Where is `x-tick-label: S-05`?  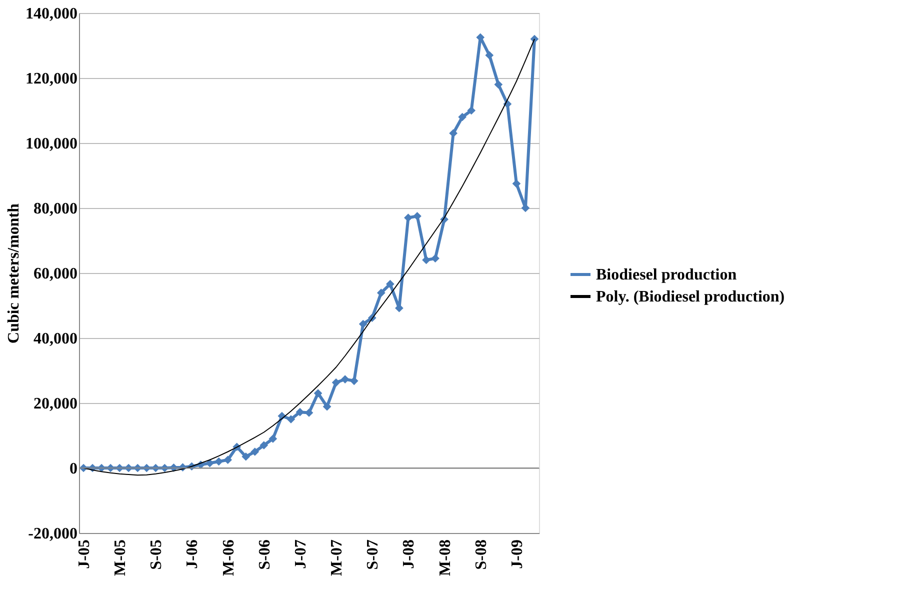
x-tick-label: S-05 is located at coordinates (157, 555).